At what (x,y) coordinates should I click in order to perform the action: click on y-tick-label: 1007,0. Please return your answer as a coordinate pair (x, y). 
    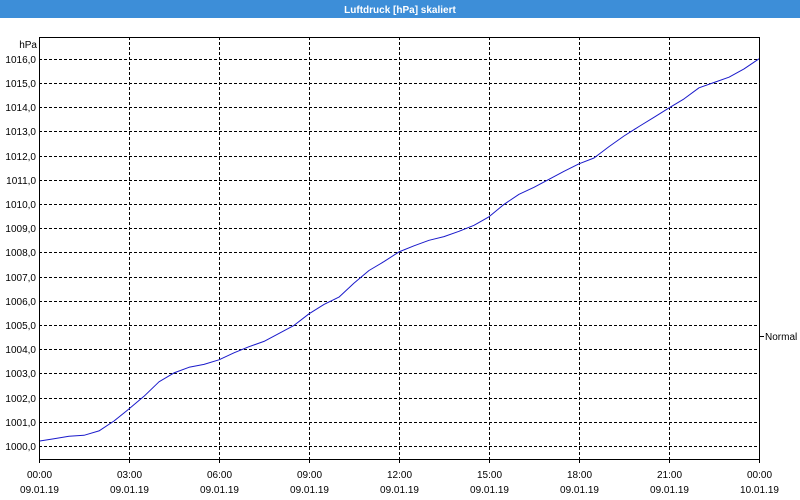
    Looking at the image, I should click on (20, 278).